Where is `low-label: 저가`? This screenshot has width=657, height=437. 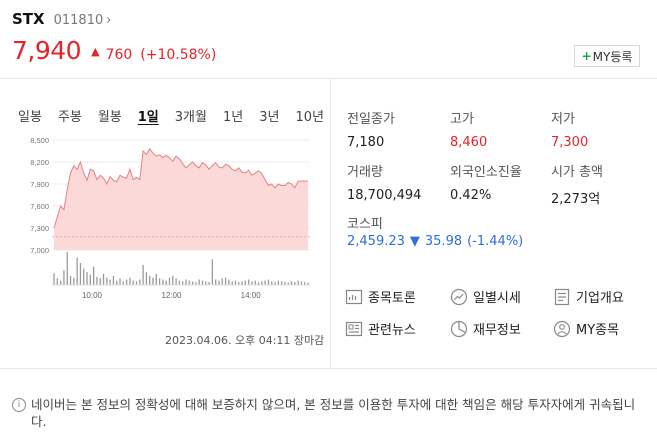
low-label: 저가 is located at coordinates (563, 119).